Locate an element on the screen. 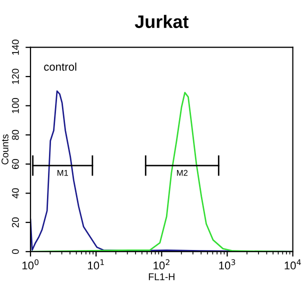 The width and height of the screenshot is (305, 296). x-axis-title: FL1-H is located at coordinates (161, 276).